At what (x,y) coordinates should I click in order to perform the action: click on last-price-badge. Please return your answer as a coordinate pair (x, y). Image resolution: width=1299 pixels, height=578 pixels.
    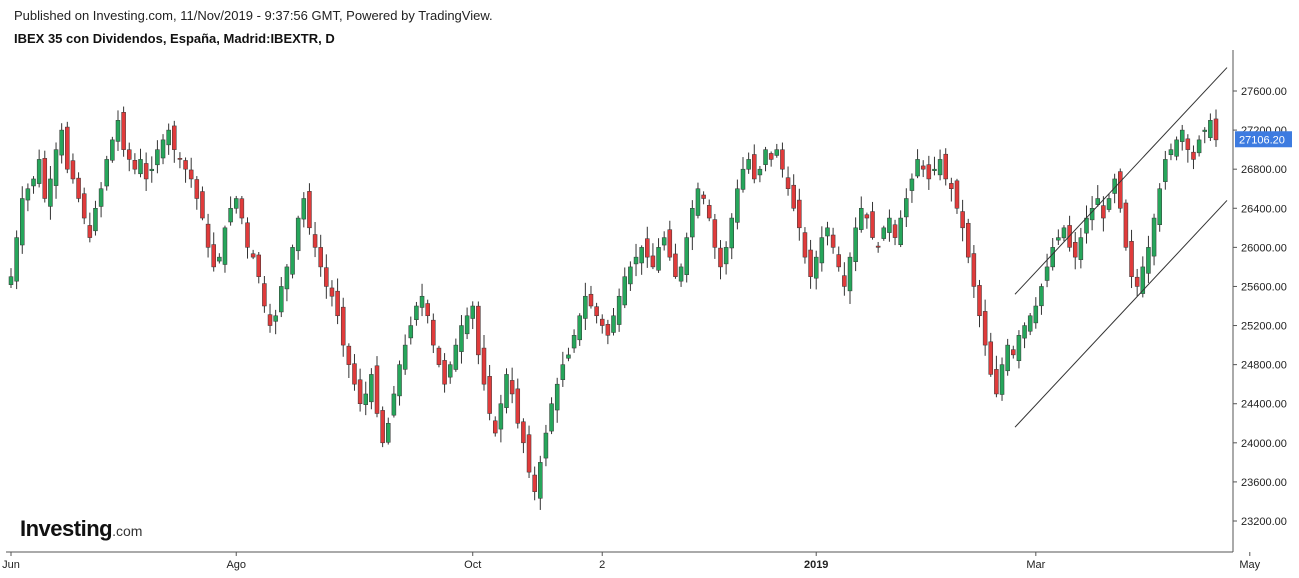
    Looking at the image, I should click on (1263, 139).